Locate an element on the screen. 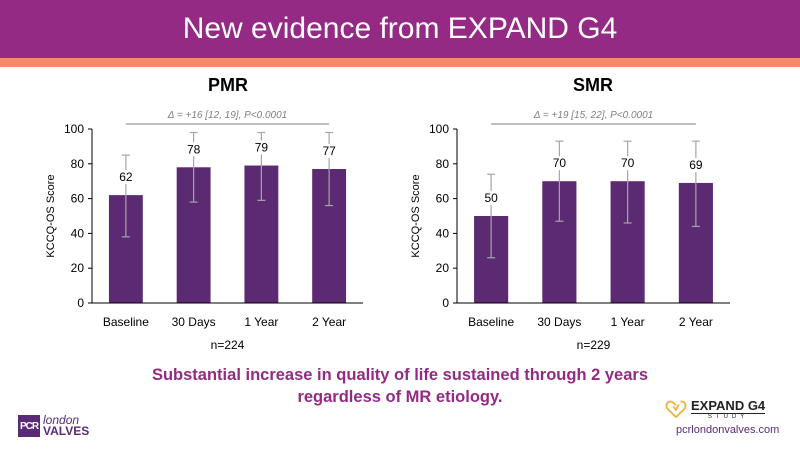 The image size is (800, 450). pcr-london-valves-logo: PCR london VALVES is located at coordinates (54, 425).